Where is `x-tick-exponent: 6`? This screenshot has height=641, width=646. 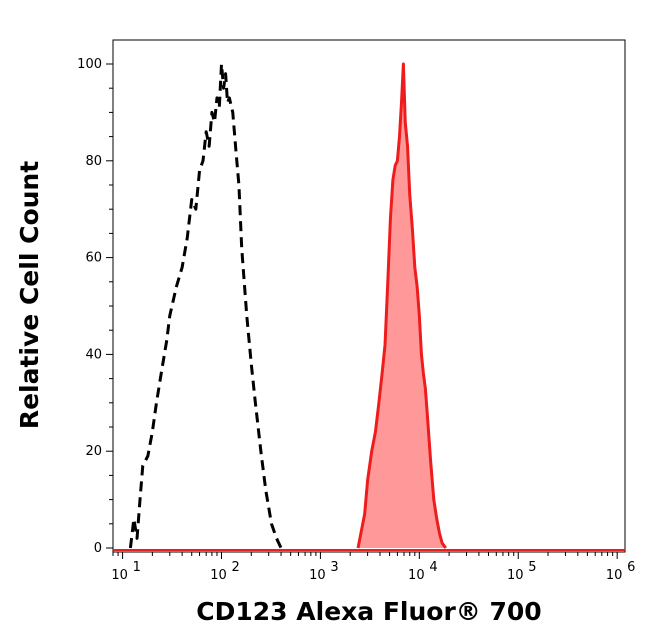 x-tick-exponent: 6 is located at coordinates (631, 567).